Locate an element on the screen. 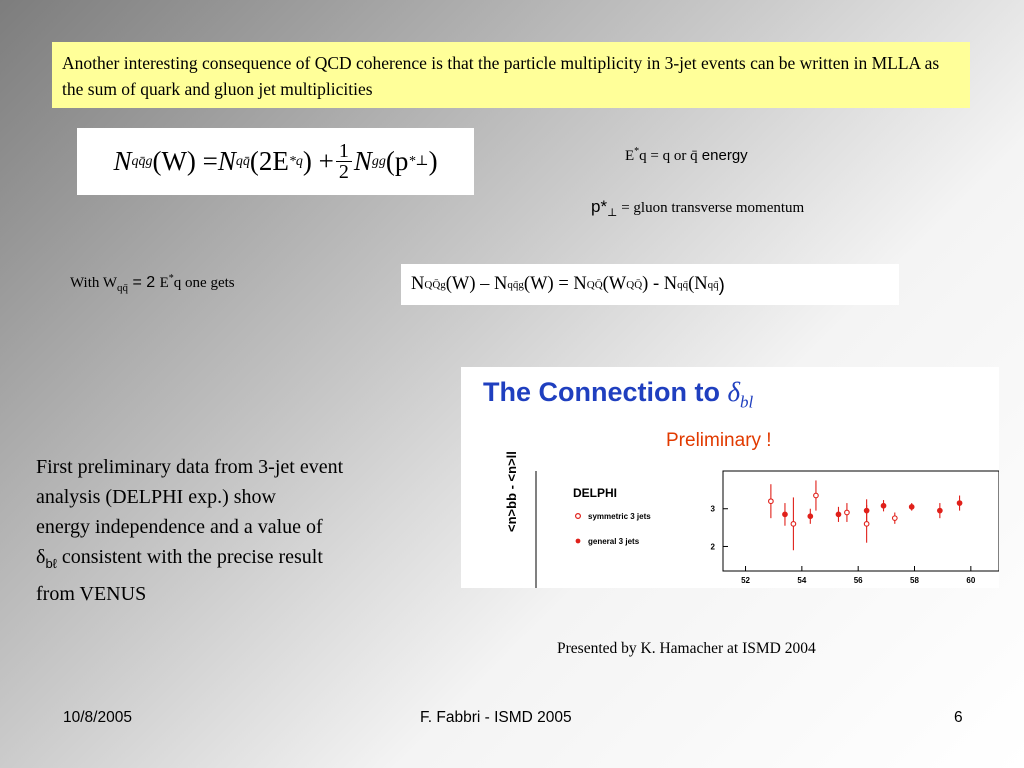 The height and width of the screenshot is (768, 1024). x-tick-label: 52 is located at coordinates (745, 580).